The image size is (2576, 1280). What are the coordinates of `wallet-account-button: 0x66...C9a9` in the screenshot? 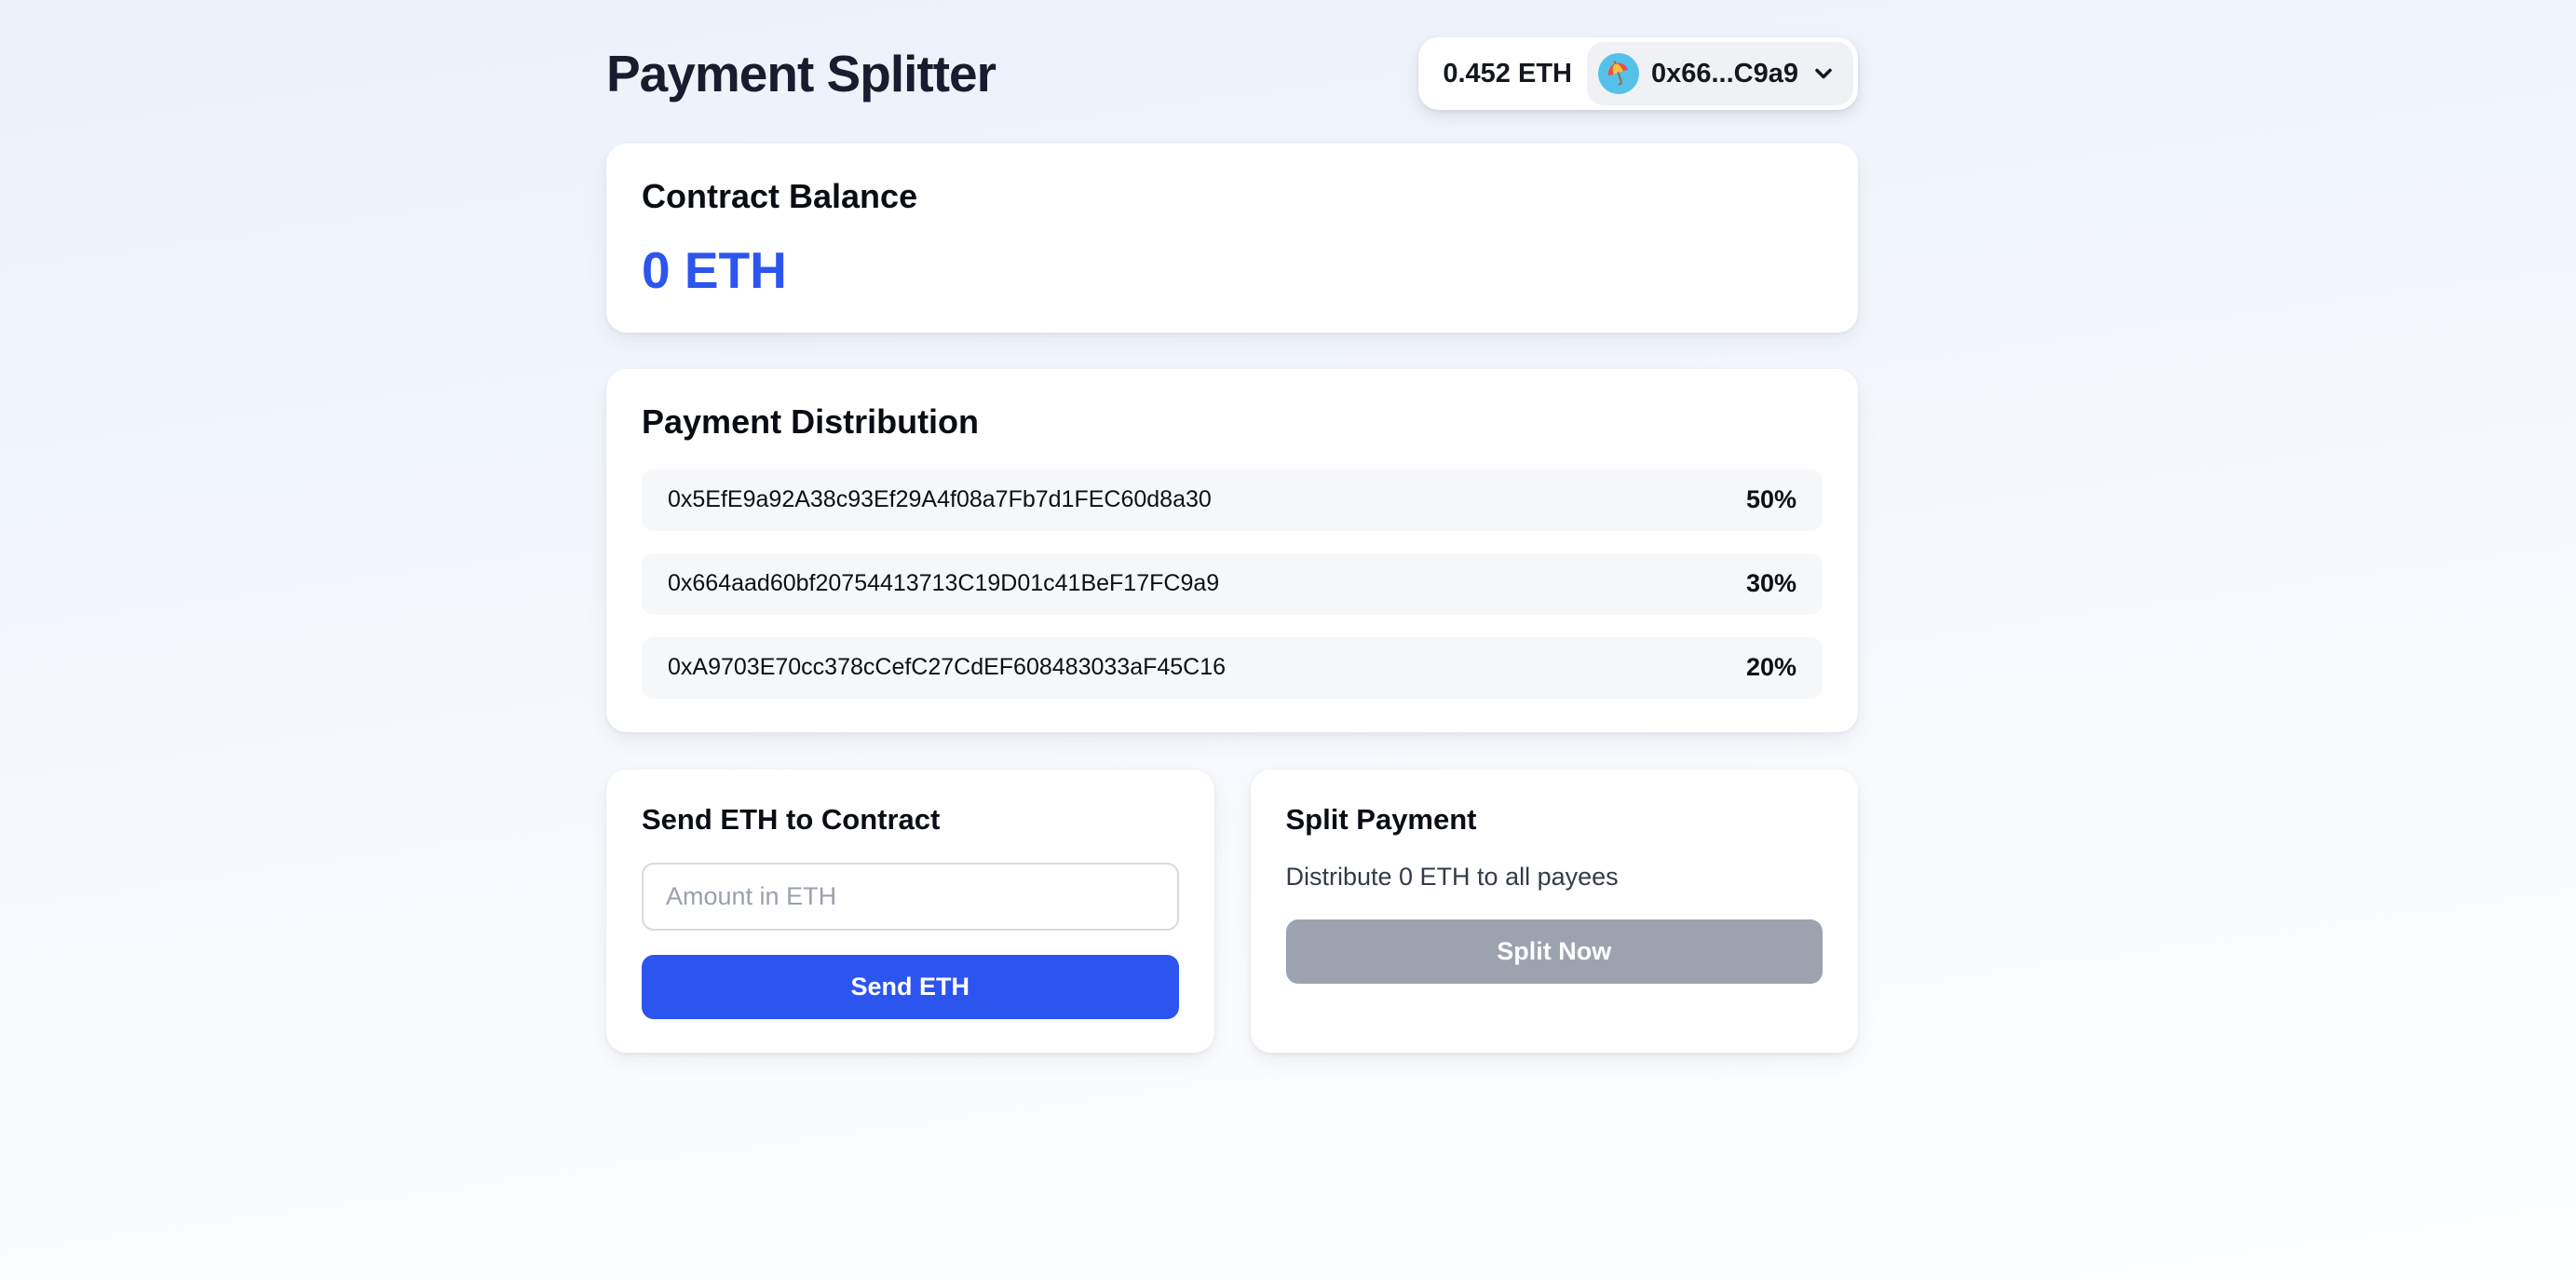 It's located at (1719, 73).